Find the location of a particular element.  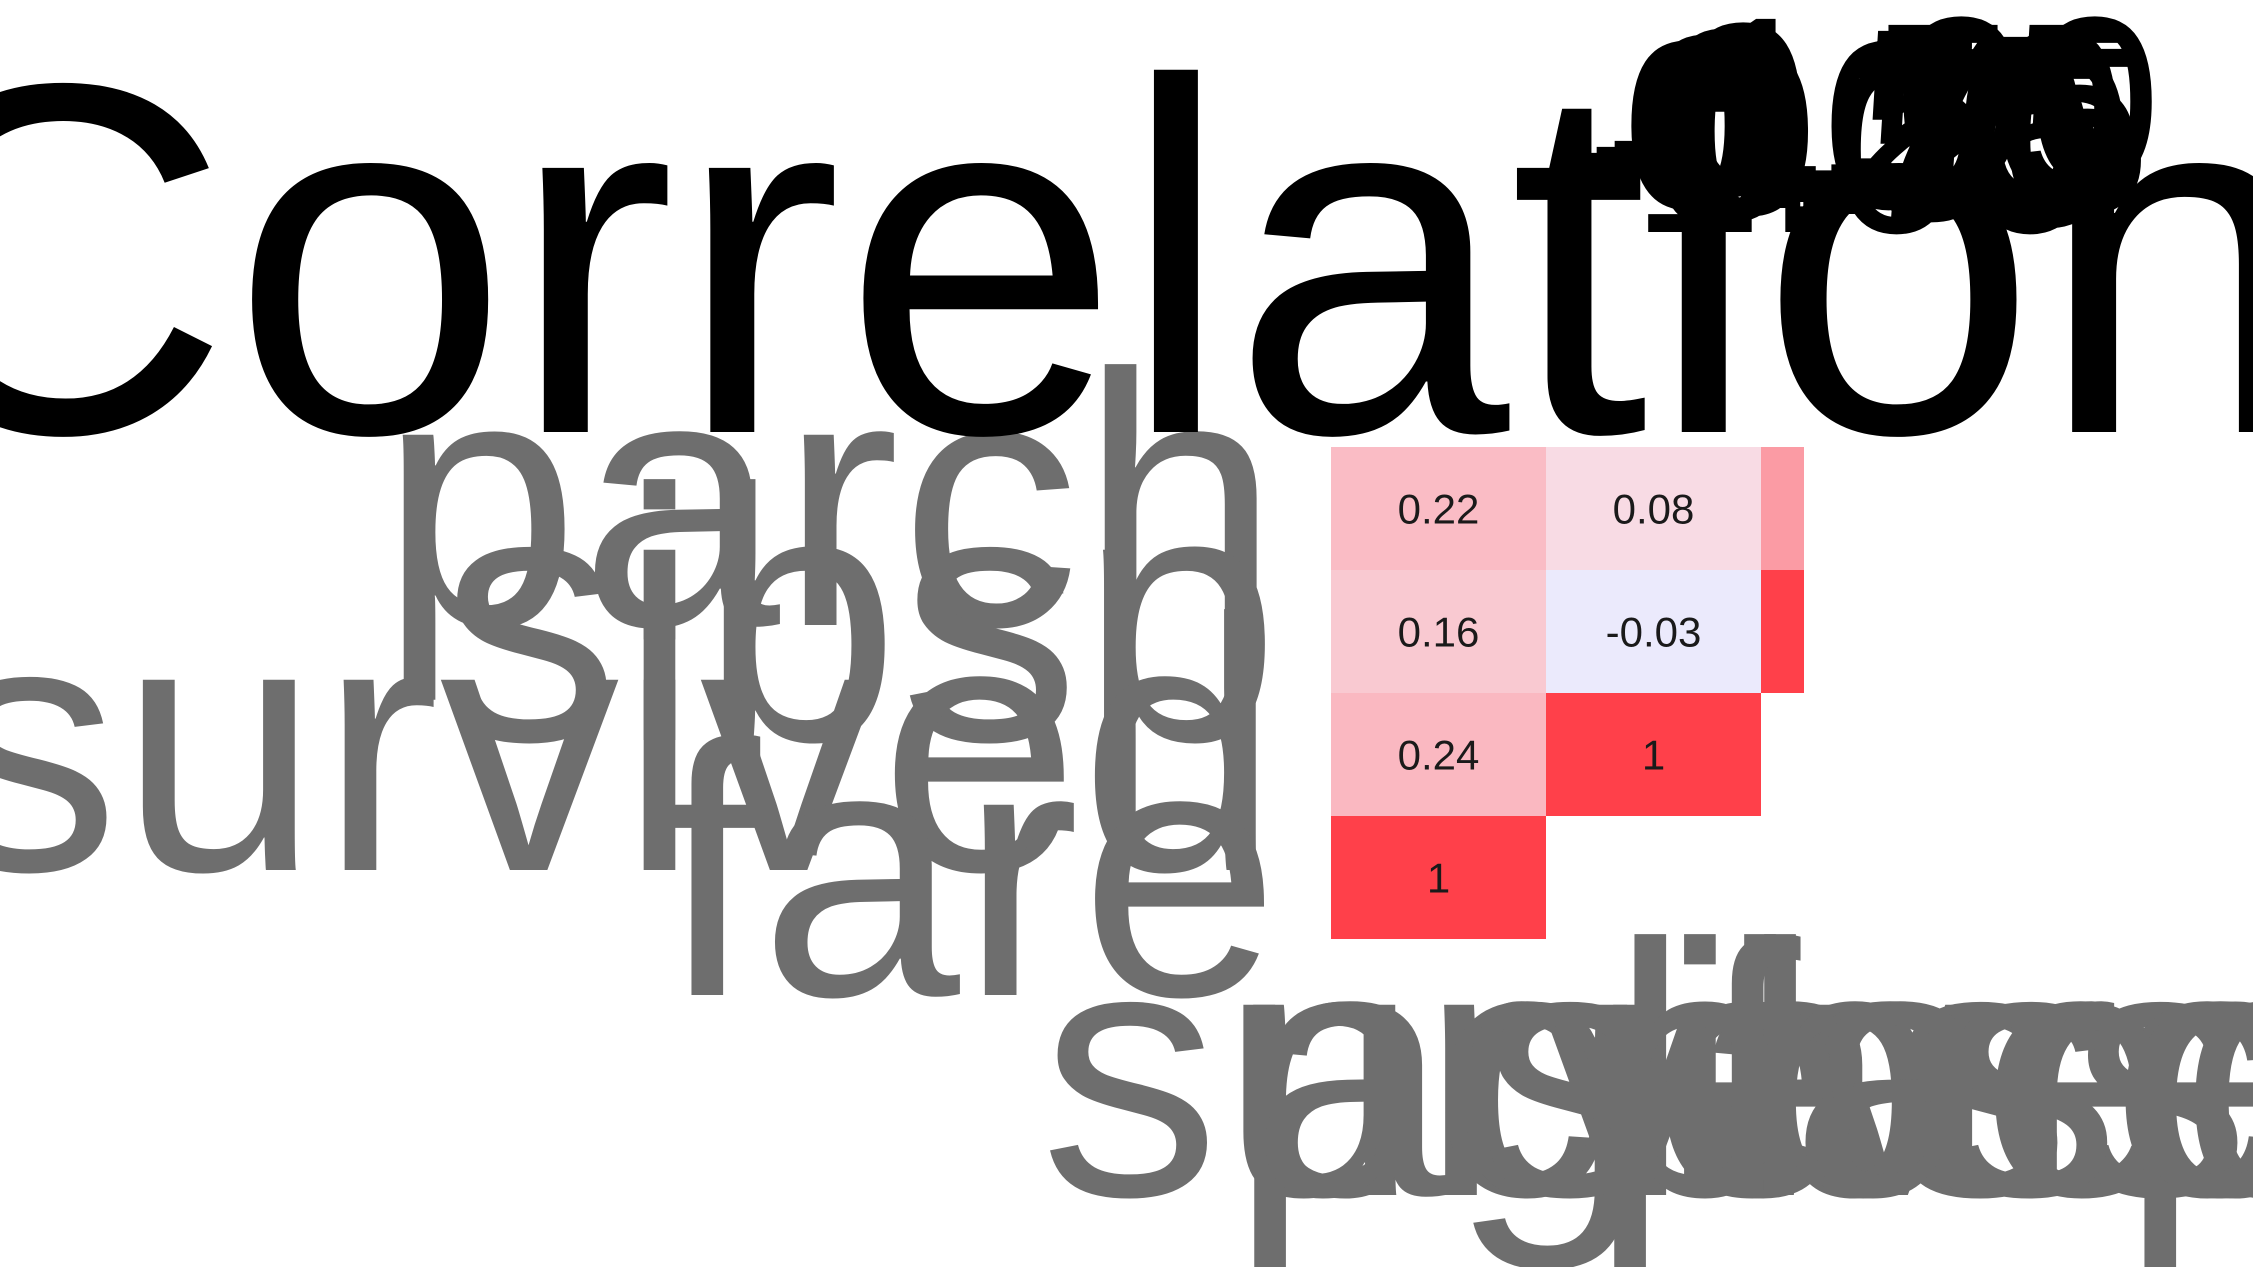

heatmap-cell-survived-sibsp is located at coordinates (1438, 631).